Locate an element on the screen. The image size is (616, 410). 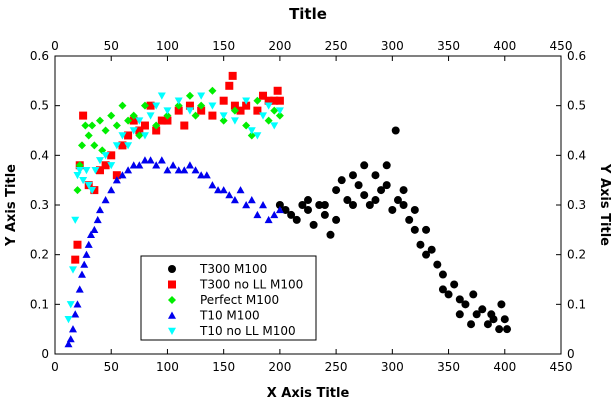
x-tick-label: 150 is located at coordinates (223, 367).